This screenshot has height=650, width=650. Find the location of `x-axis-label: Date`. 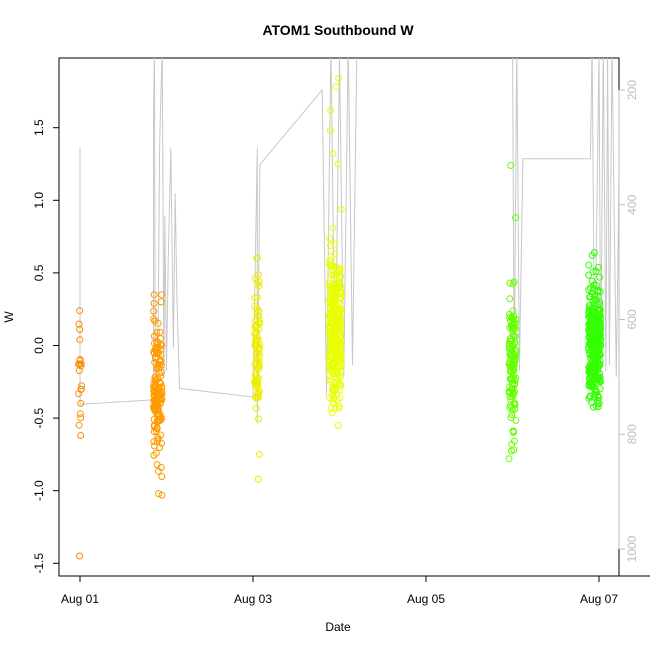

x-axis-label: Date is located at coordinates (338, 627).